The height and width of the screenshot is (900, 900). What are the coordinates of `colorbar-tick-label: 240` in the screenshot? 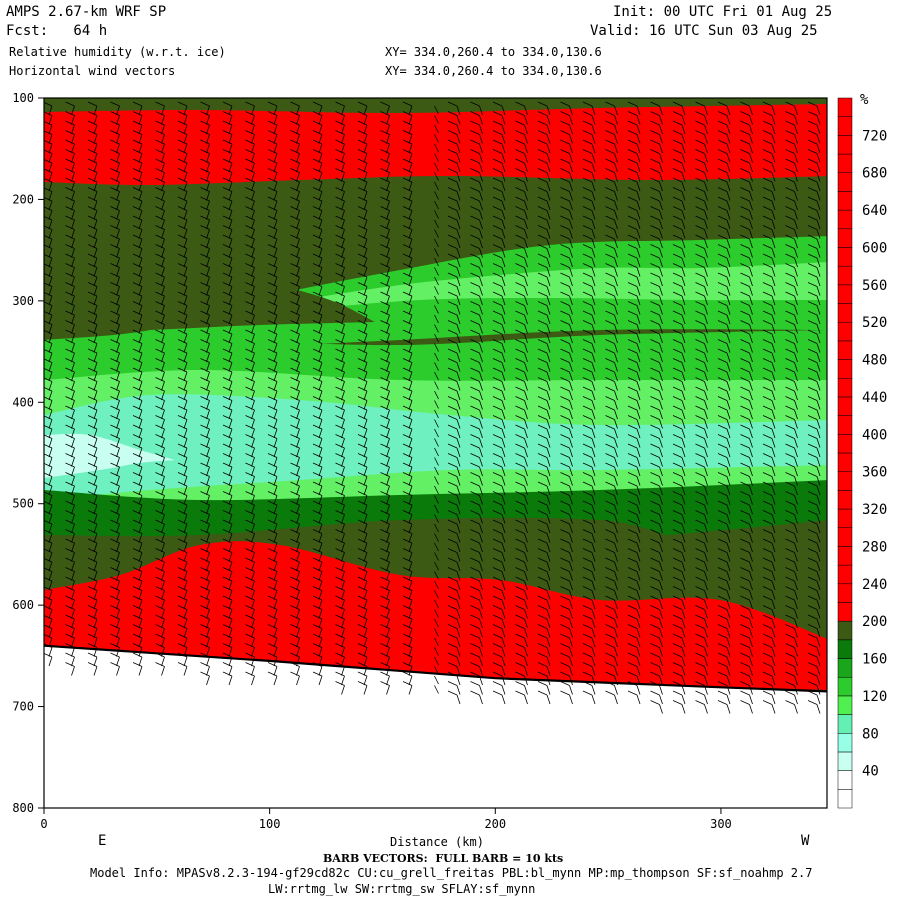 It's located at (874, 585).